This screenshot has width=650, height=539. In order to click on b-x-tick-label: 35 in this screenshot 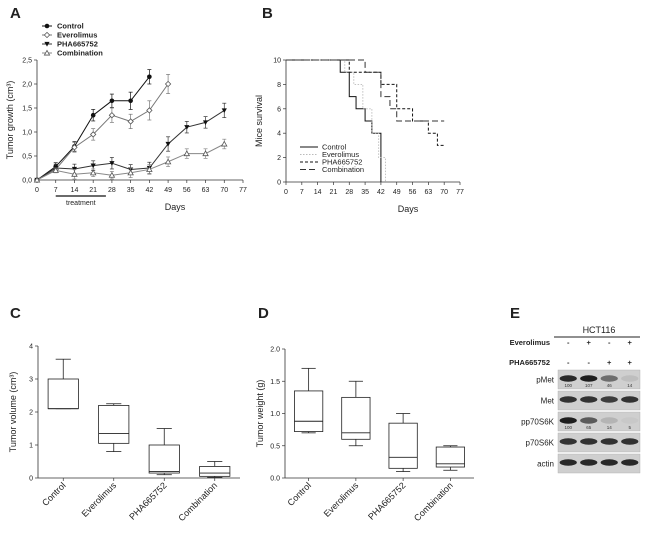, I will do `click(365, 192)`.